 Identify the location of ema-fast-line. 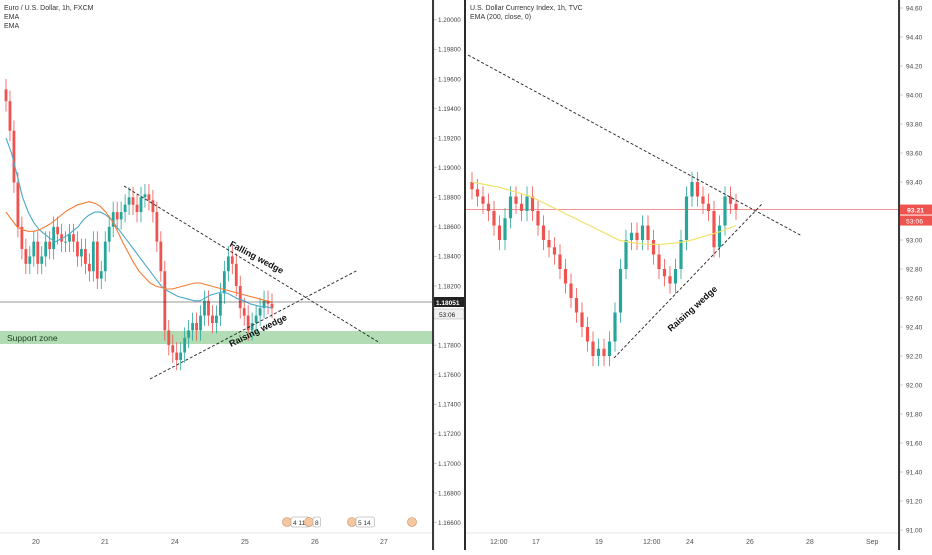
(139, 223).